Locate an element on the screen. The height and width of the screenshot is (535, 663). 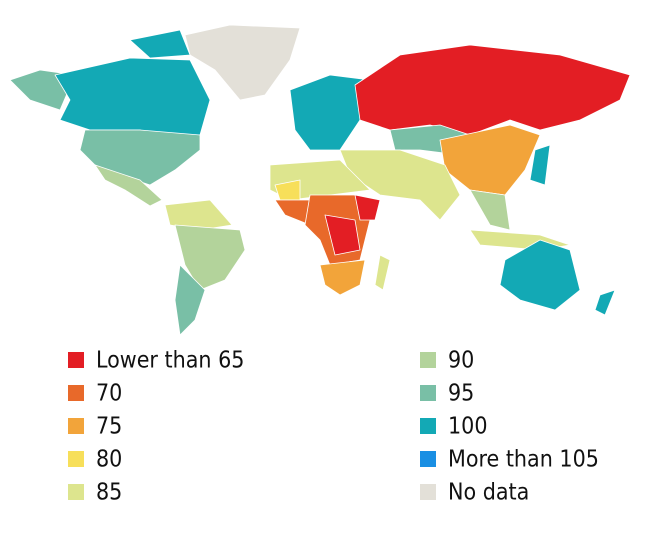
japan is located at coordinates (540, 165).